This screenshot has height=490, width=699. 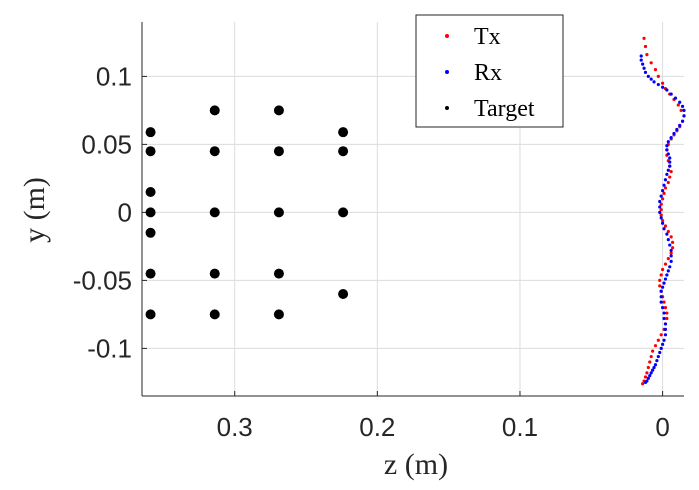 I want to click on legend-marker-rx, so click(x=447, y=72).